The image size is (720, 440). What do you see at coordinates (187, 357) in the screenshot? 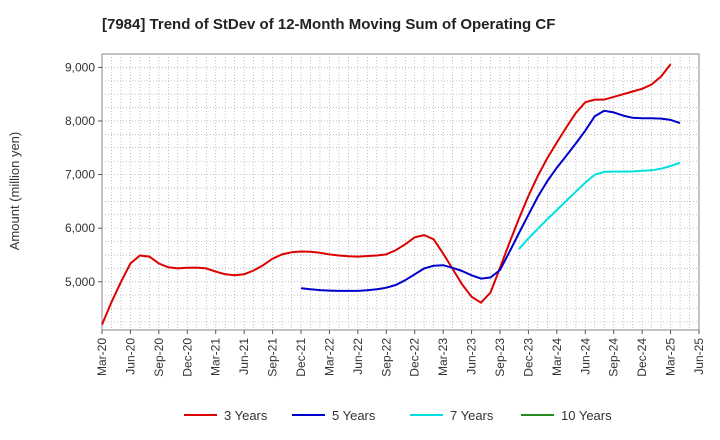
I see `x-tick-label: Dec-20` at bounding box center [187, 357].